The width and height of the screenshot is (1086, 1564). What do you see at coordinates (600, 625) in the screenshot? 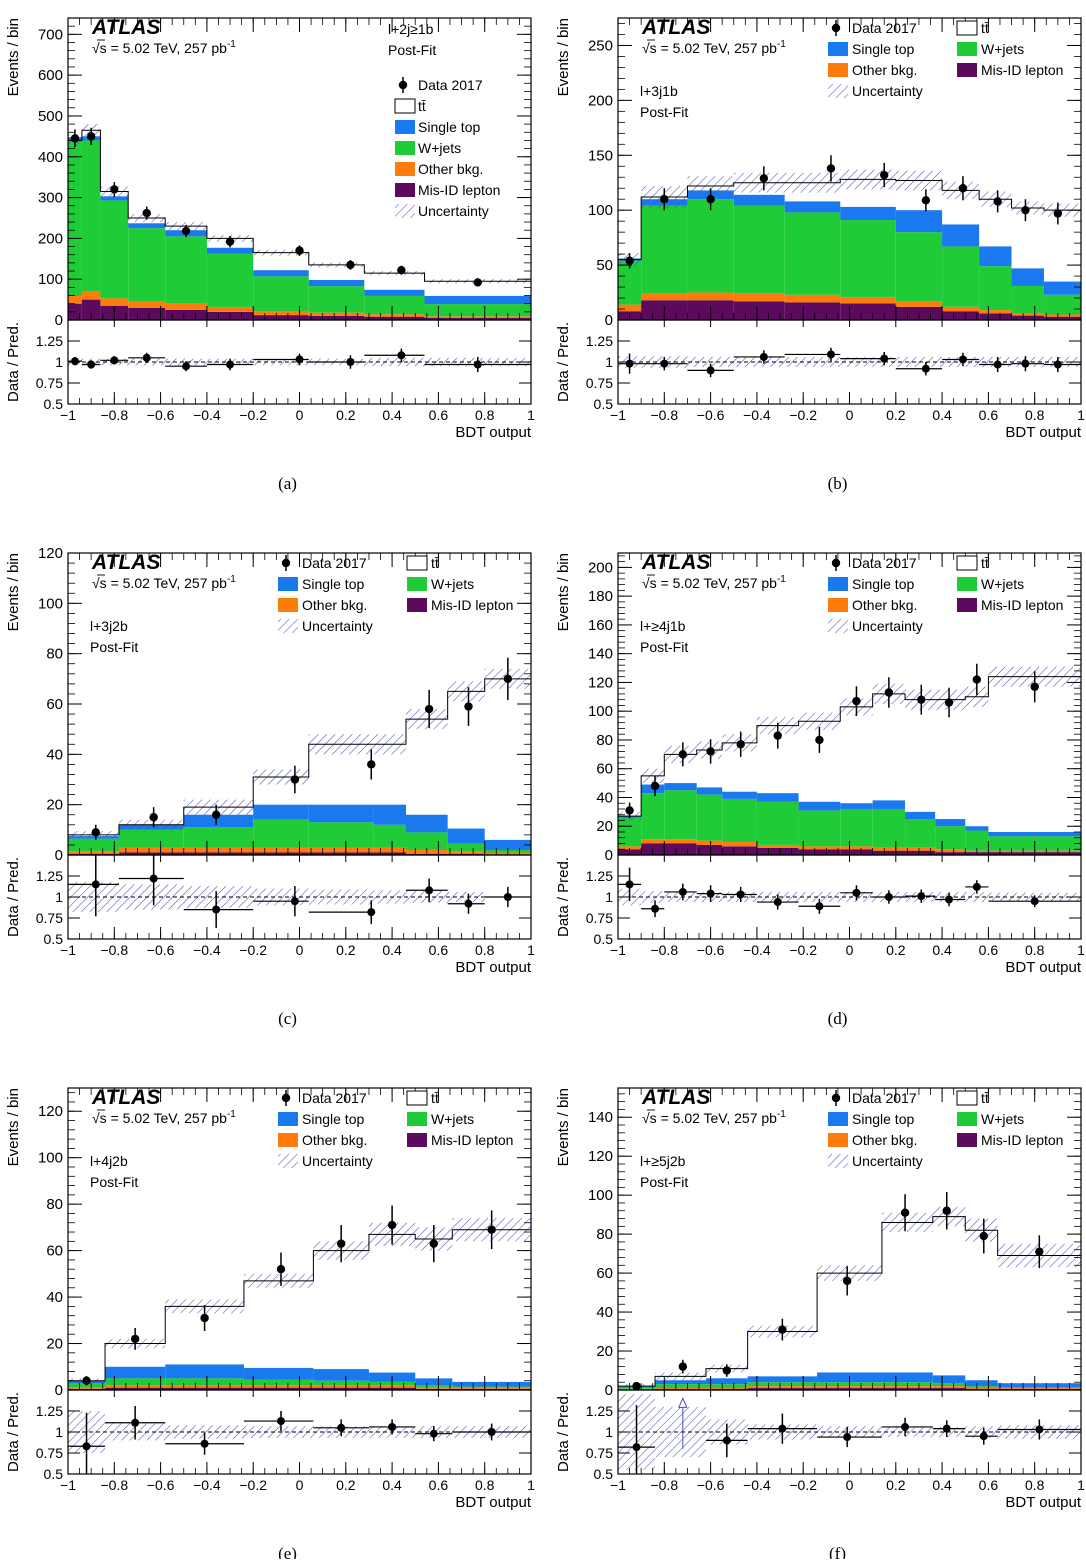
I see `y-tick-label: 160` at bounding box center [600, 625].